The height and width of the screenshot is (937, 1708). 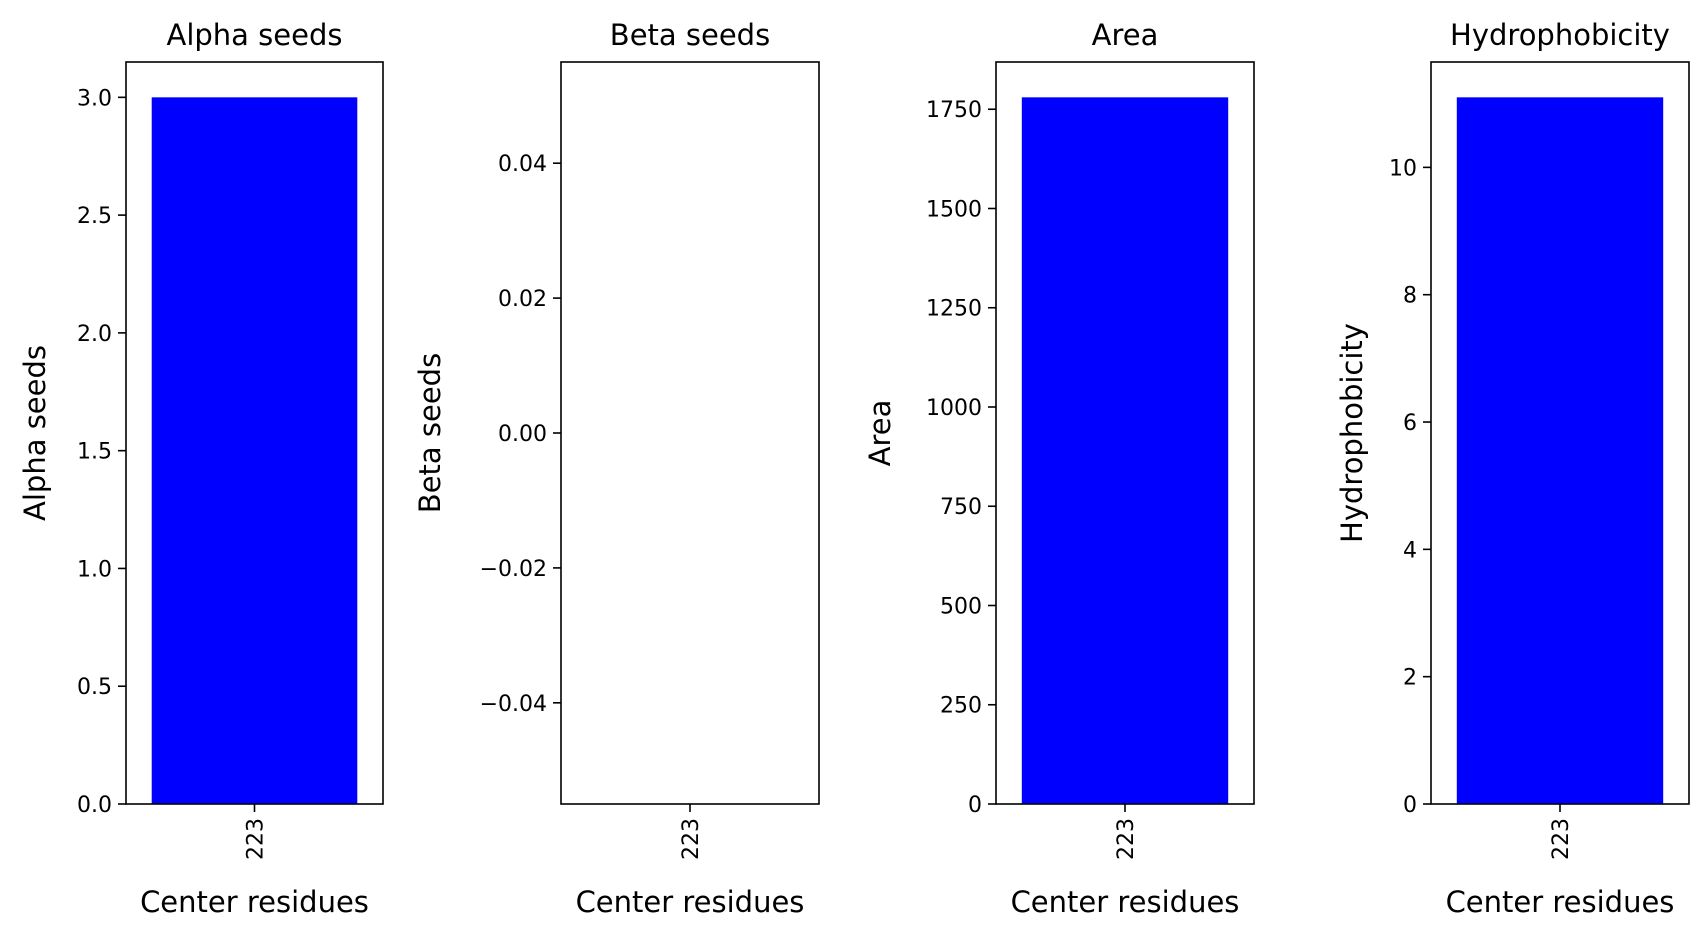 I want to click on panel-title: Alpha seeds, so click(x=255, y=35).